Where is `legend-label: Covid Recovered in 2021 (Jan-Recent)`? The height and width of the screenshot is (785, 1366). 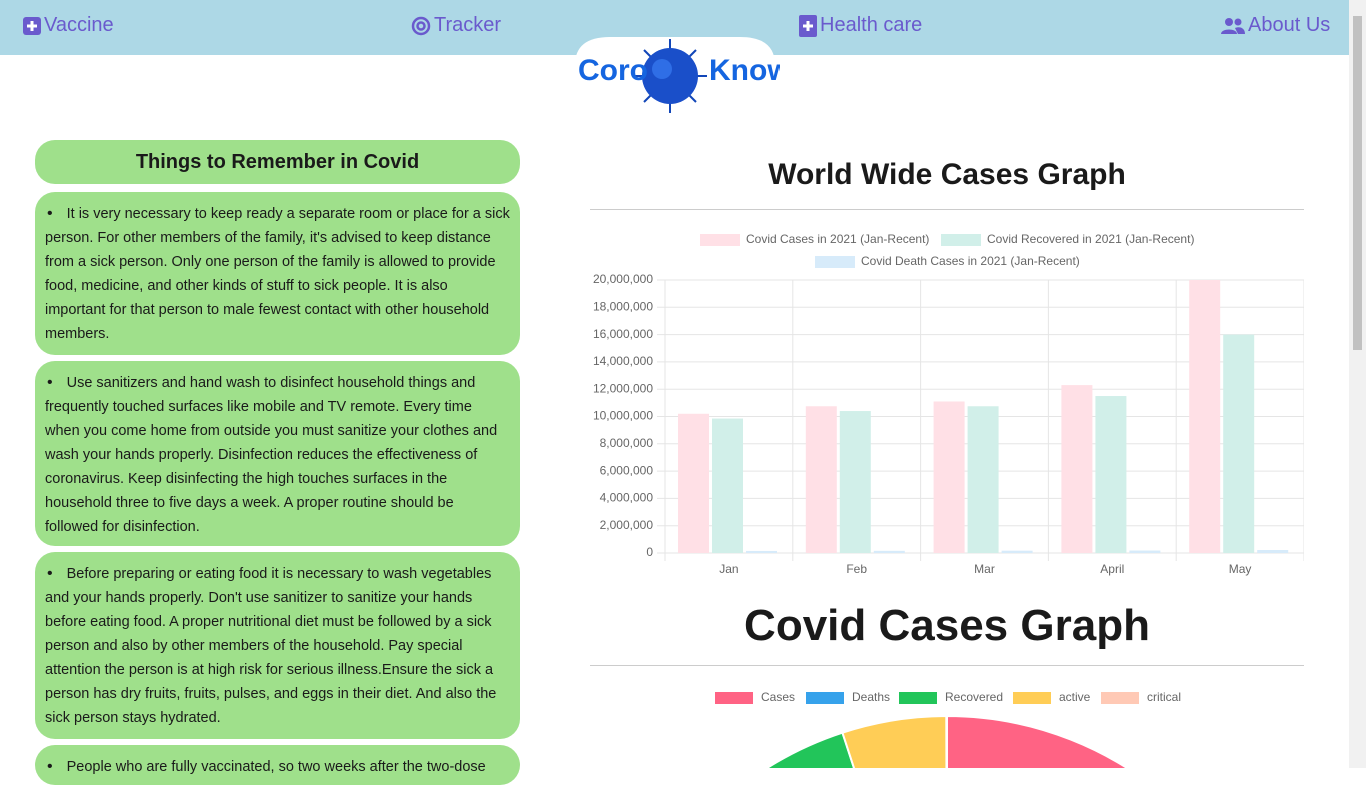 legend-label: Covid Recovered in 2021 (Jan-Recent) is located at coordinates (1090, 239).